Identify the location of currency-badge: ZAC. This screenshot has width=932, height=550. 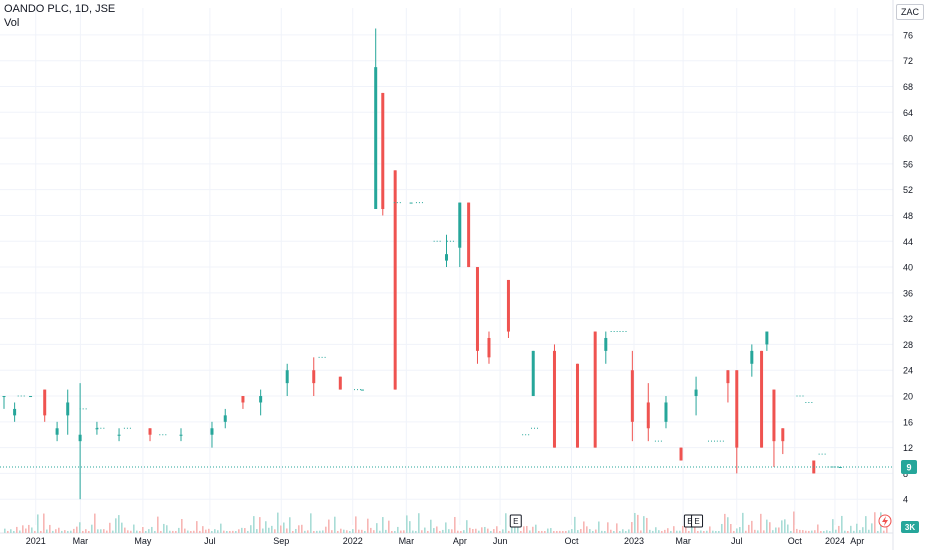
(910, 12).